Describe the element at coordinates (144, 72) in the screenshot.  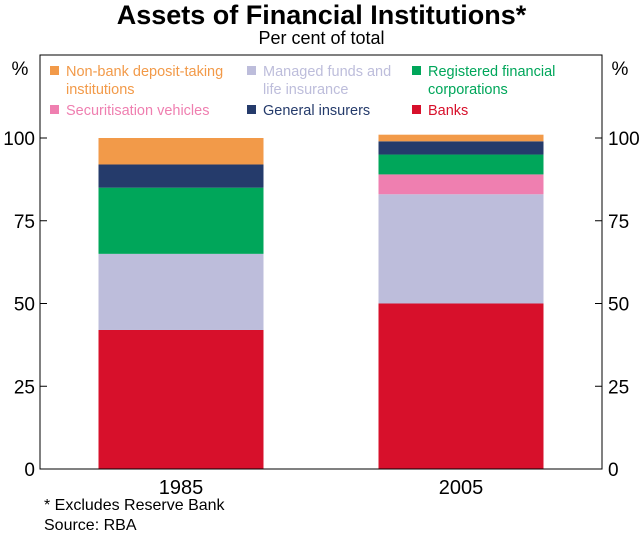
I see `legend-label: Non-bank deposit-taking` at that location.